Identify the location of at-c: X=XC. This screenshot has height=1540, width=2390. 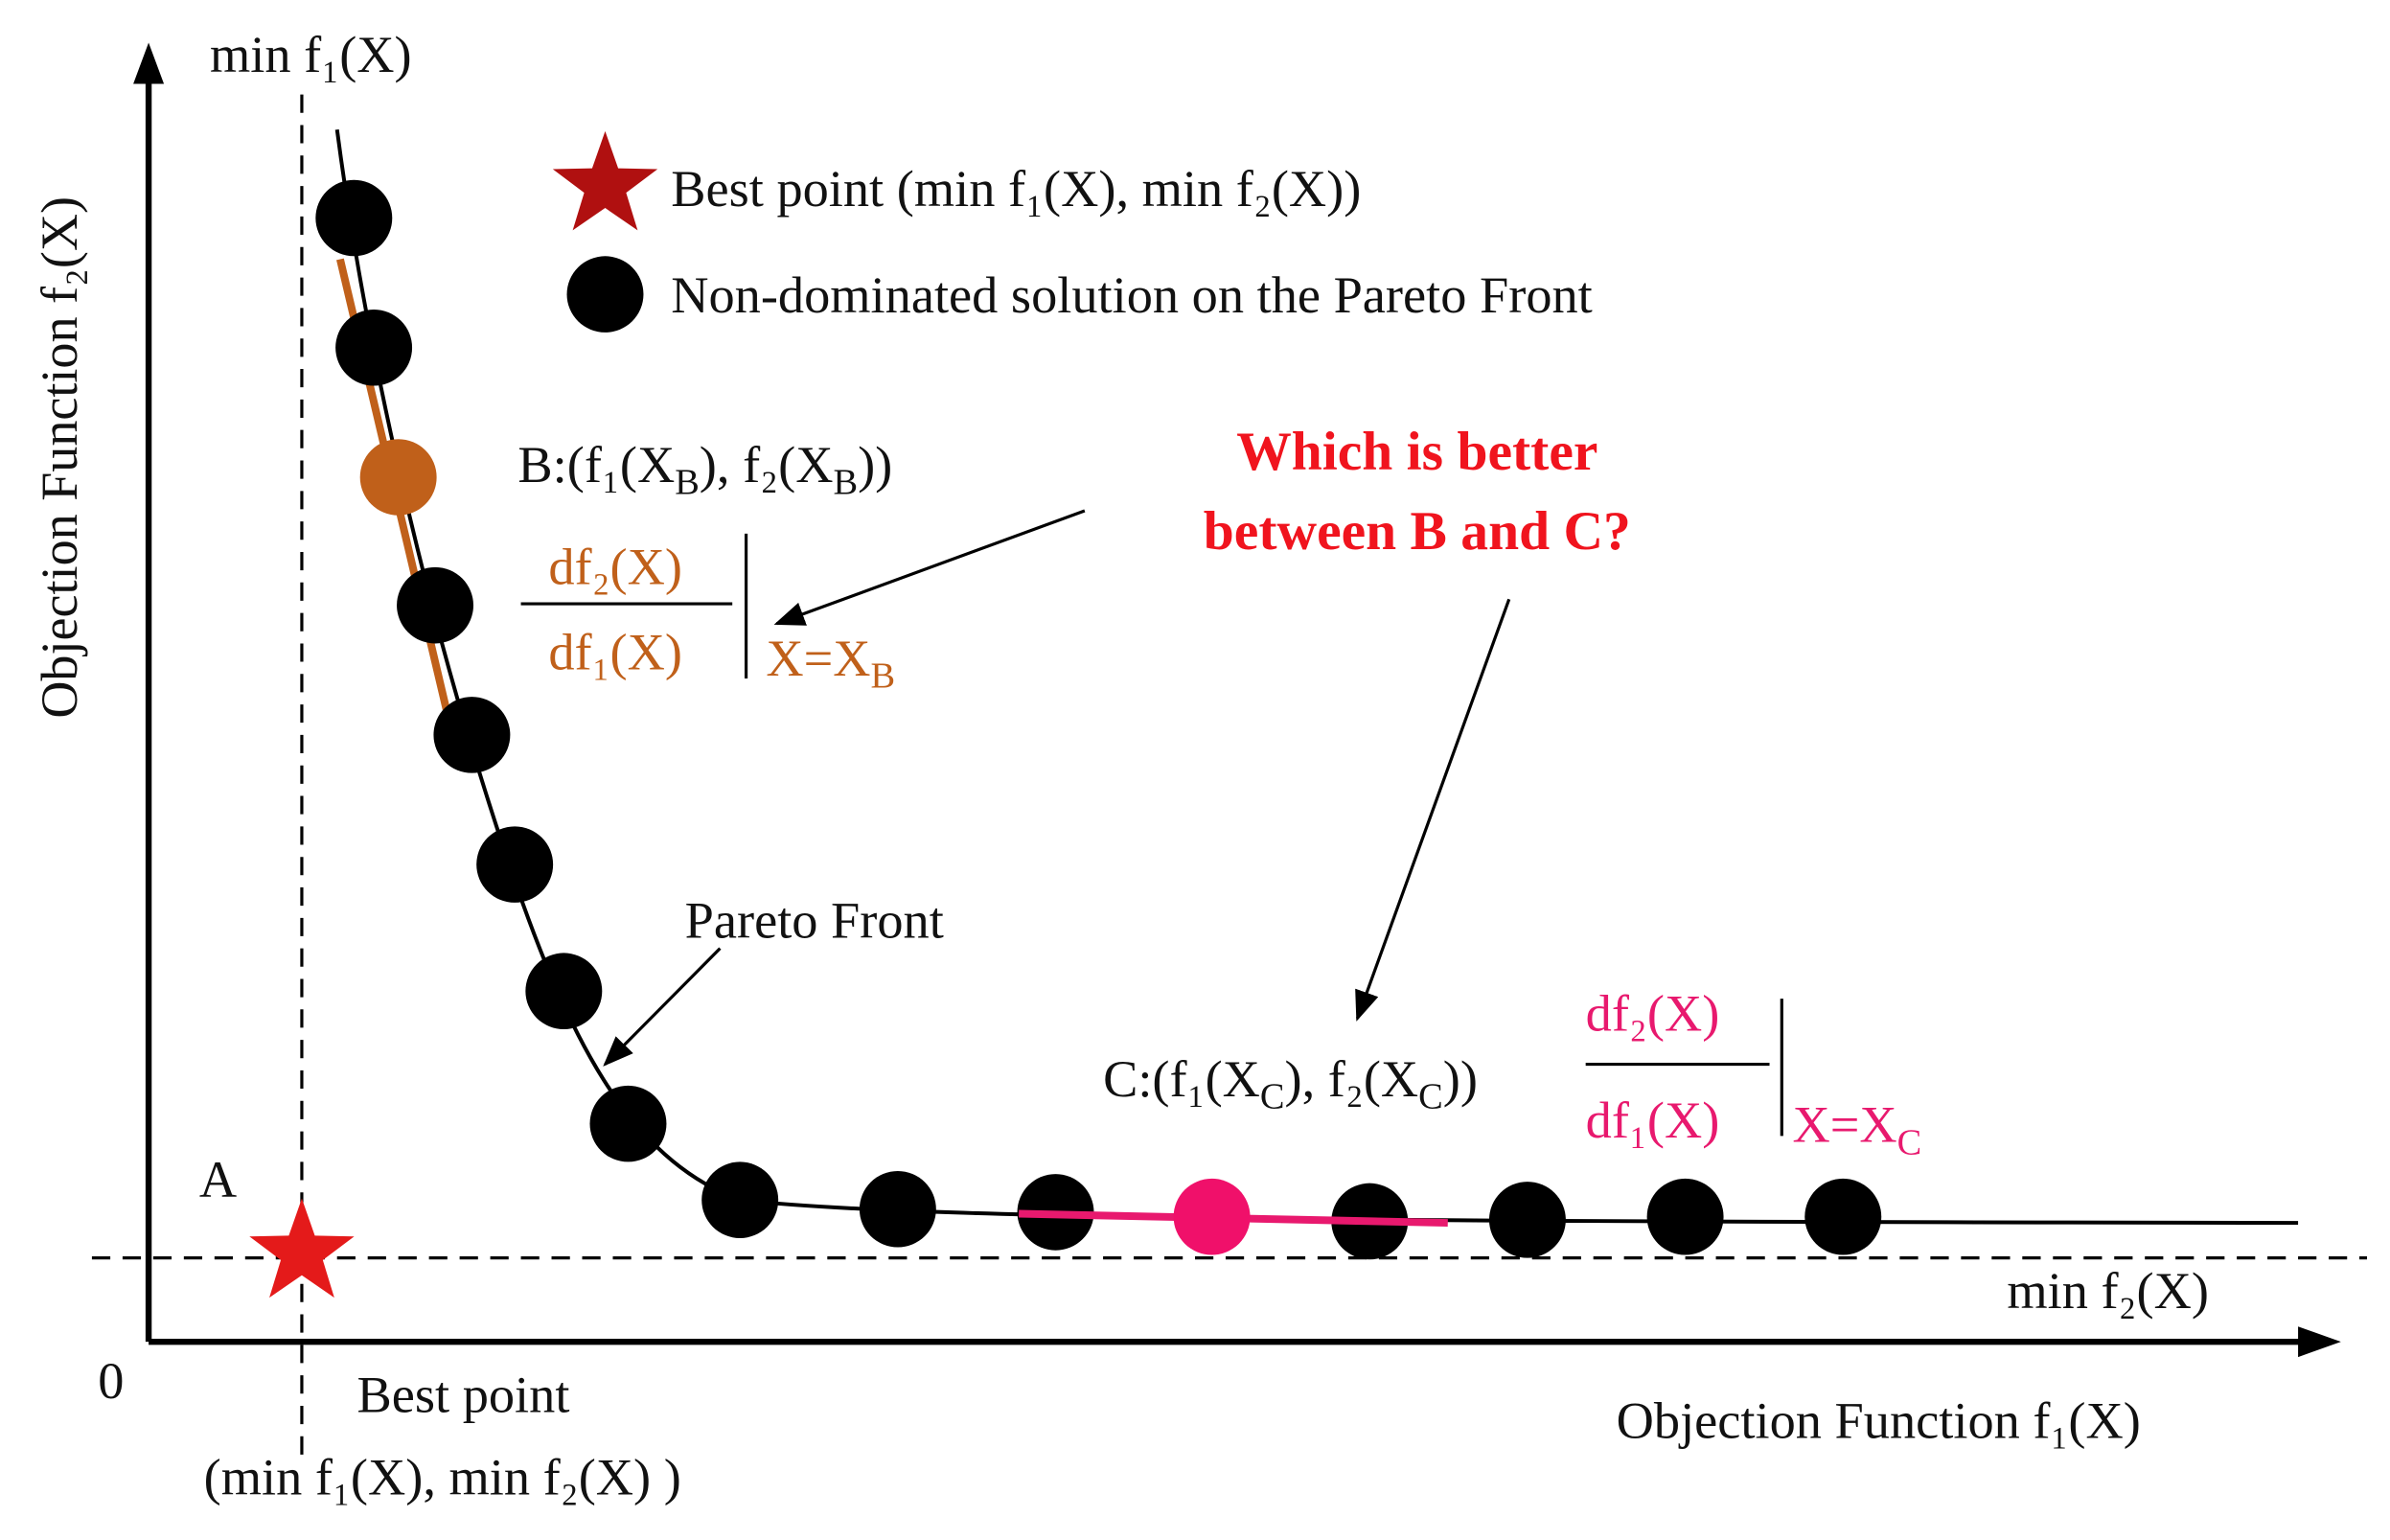
(1857, 1129).